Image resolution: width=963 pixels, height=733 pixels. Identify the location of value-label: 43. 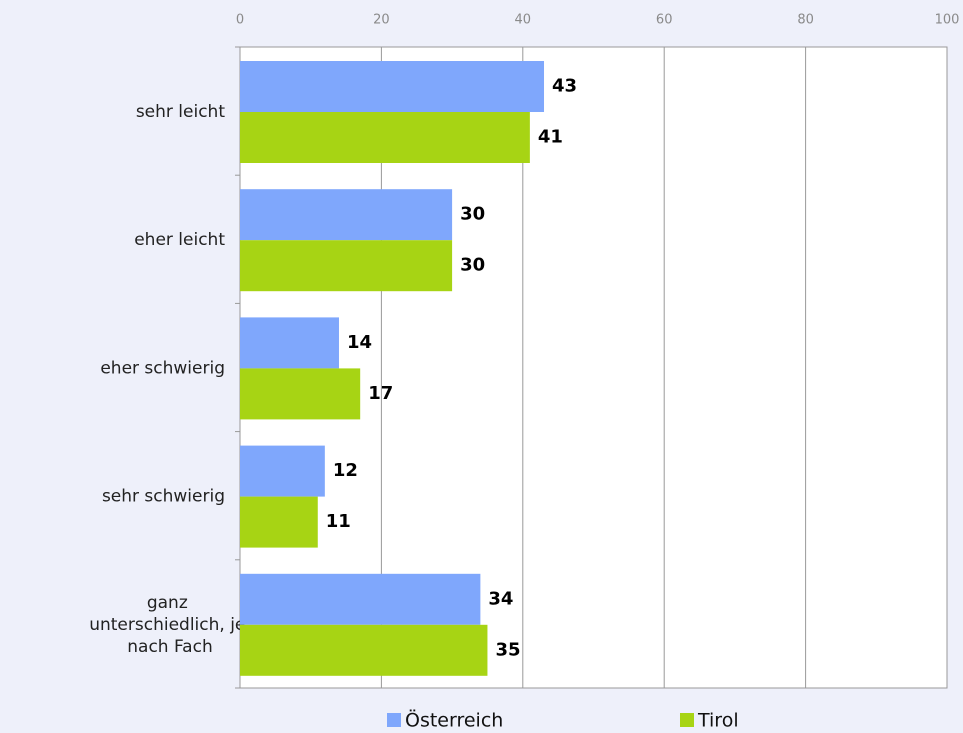
(564, 86).